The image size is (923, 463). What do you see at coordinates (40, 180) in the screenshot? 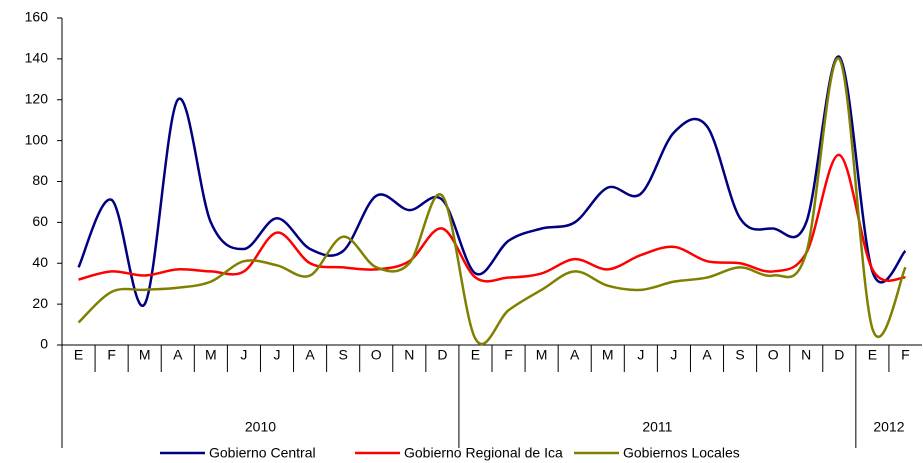
I see `y-tick-label: 80` at bounding box center [40, 180].